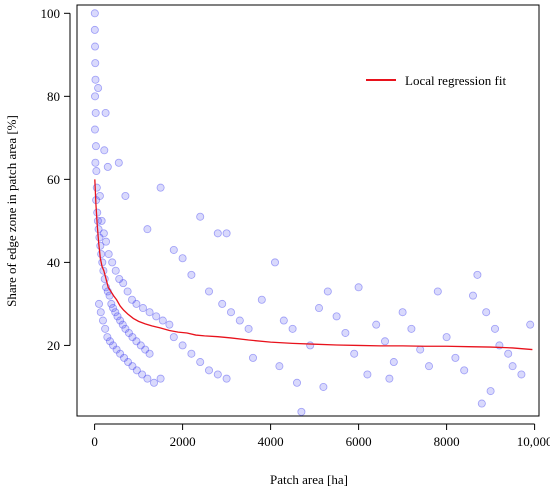 Image resolution: width=550 pixels, height=494 pixels. Describe the element at coordinates (11, 211) in the screenshot. I see `y-axis-title: Share of edge zone in patch area [%]` at that location.